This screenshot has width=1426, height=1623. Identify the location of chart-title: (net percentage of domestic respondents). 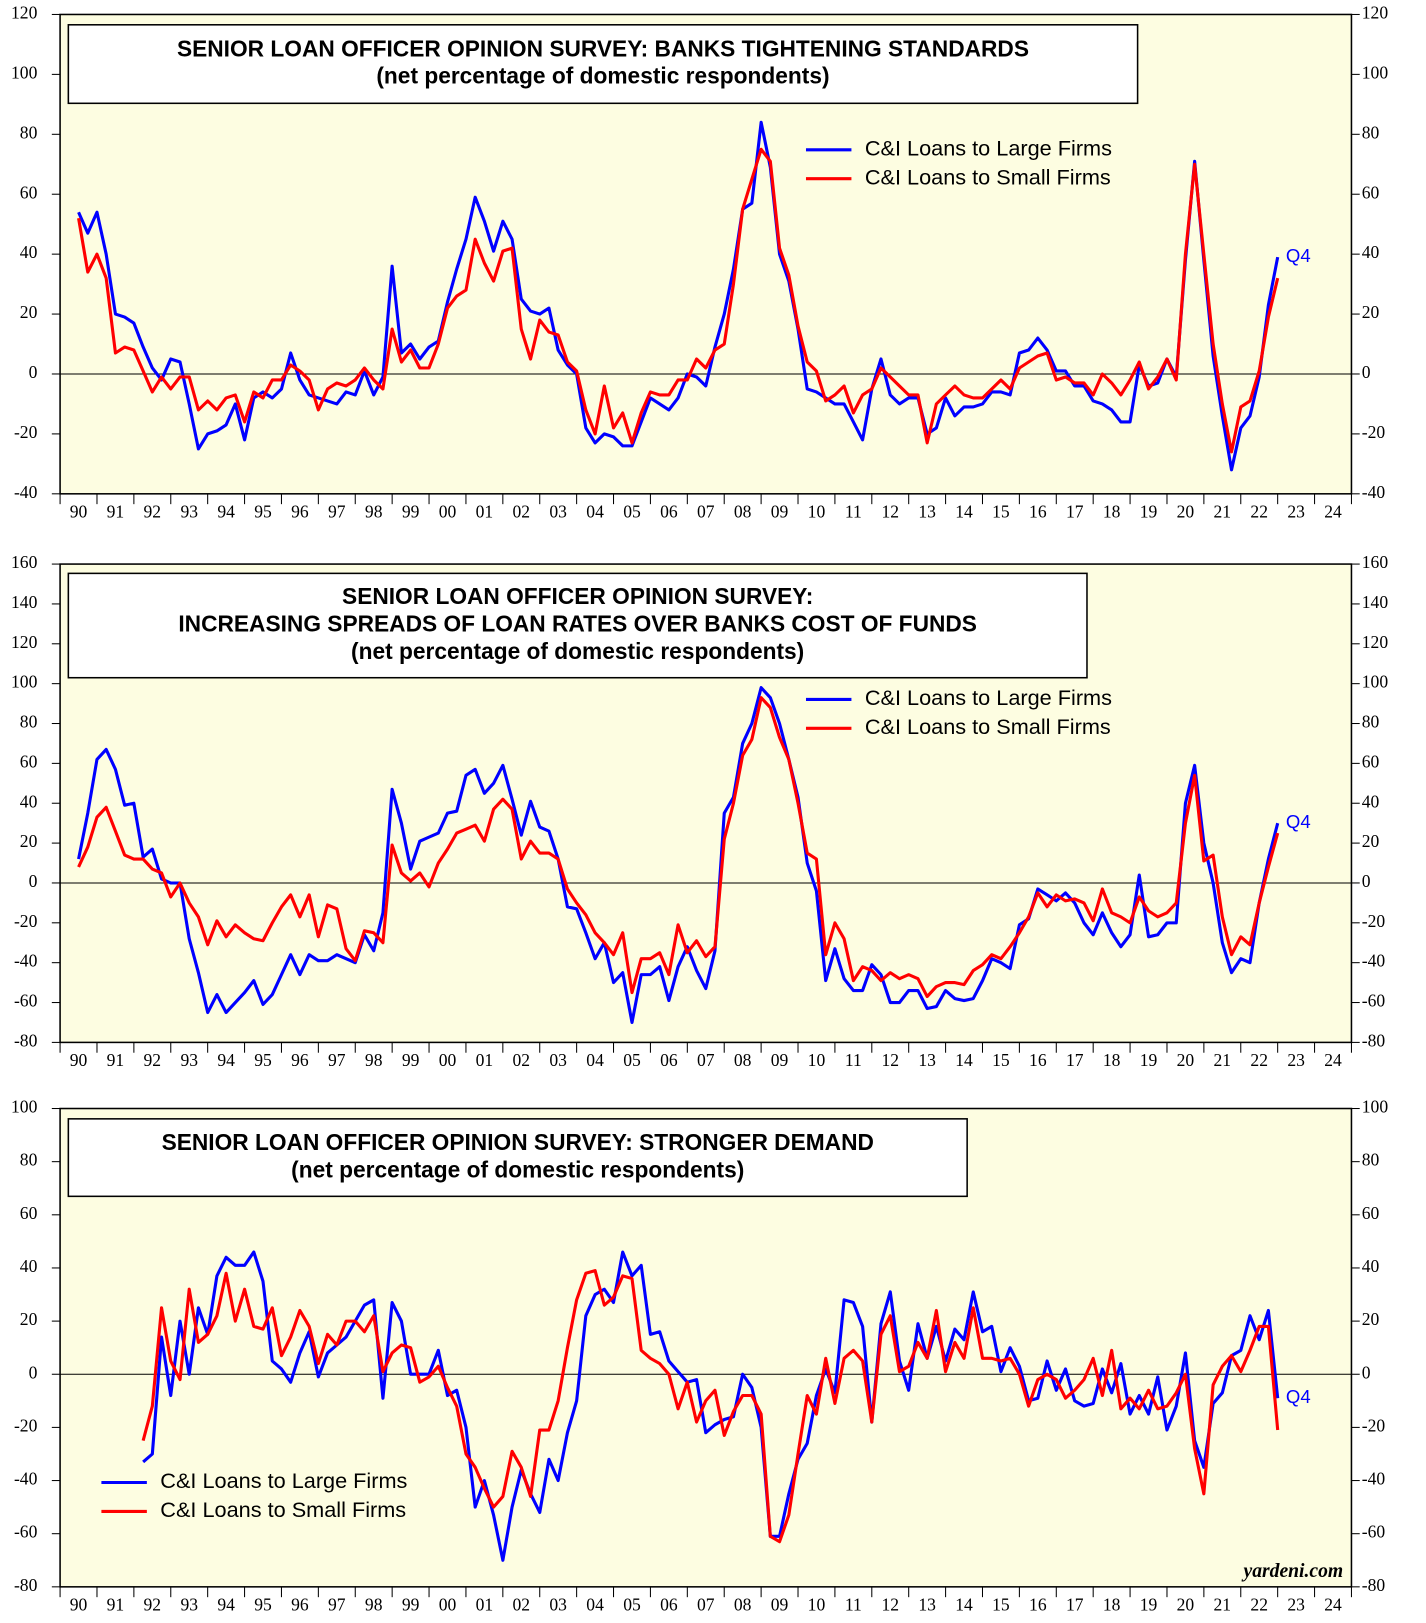
(577, 651).